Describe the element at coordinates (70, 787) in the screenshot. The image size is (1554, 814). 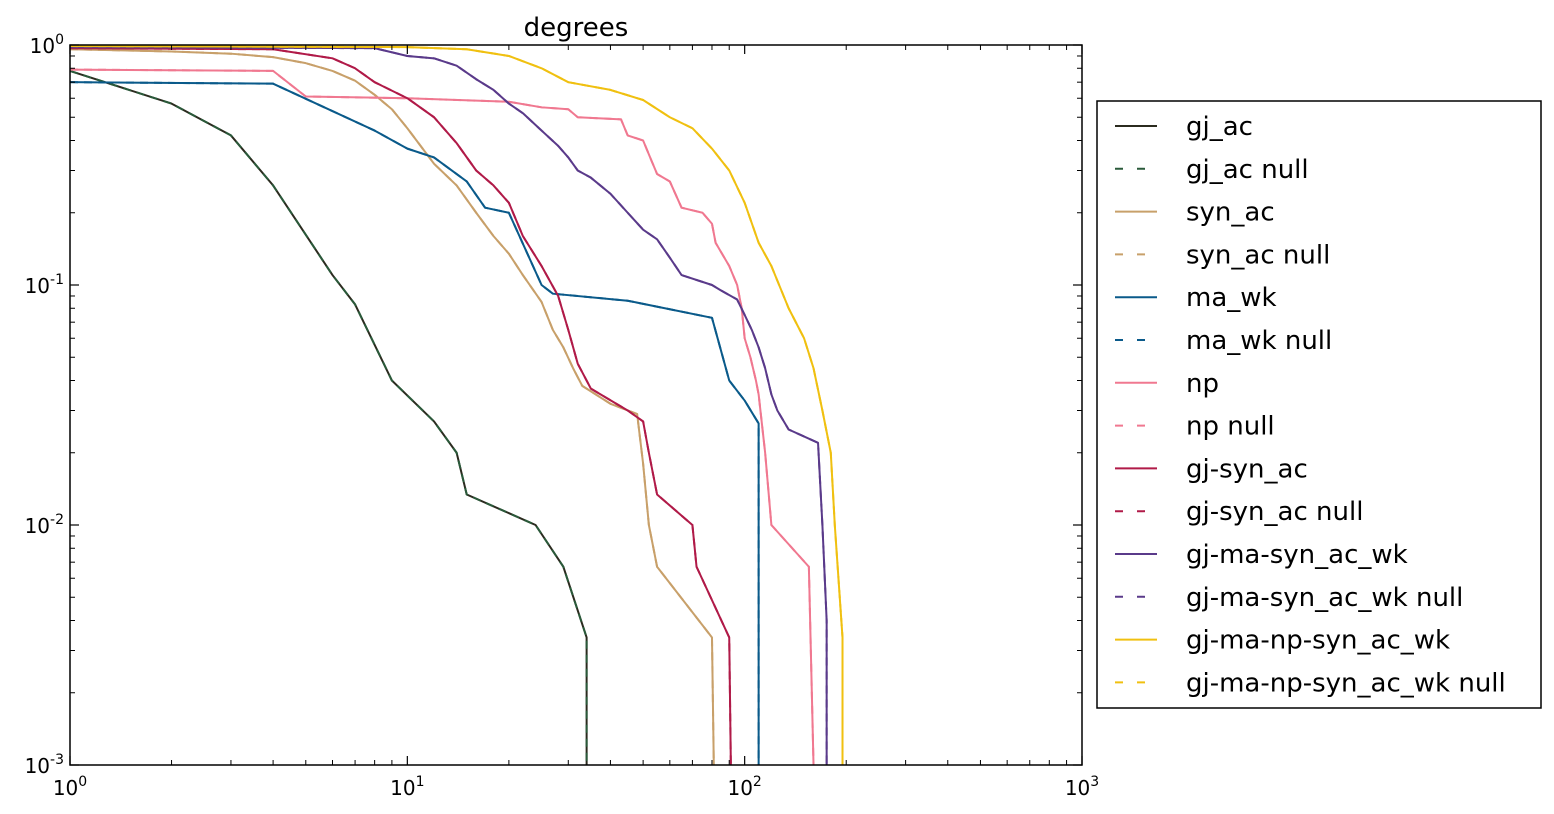
I see `x-tick-label: 10⁰` at that location.